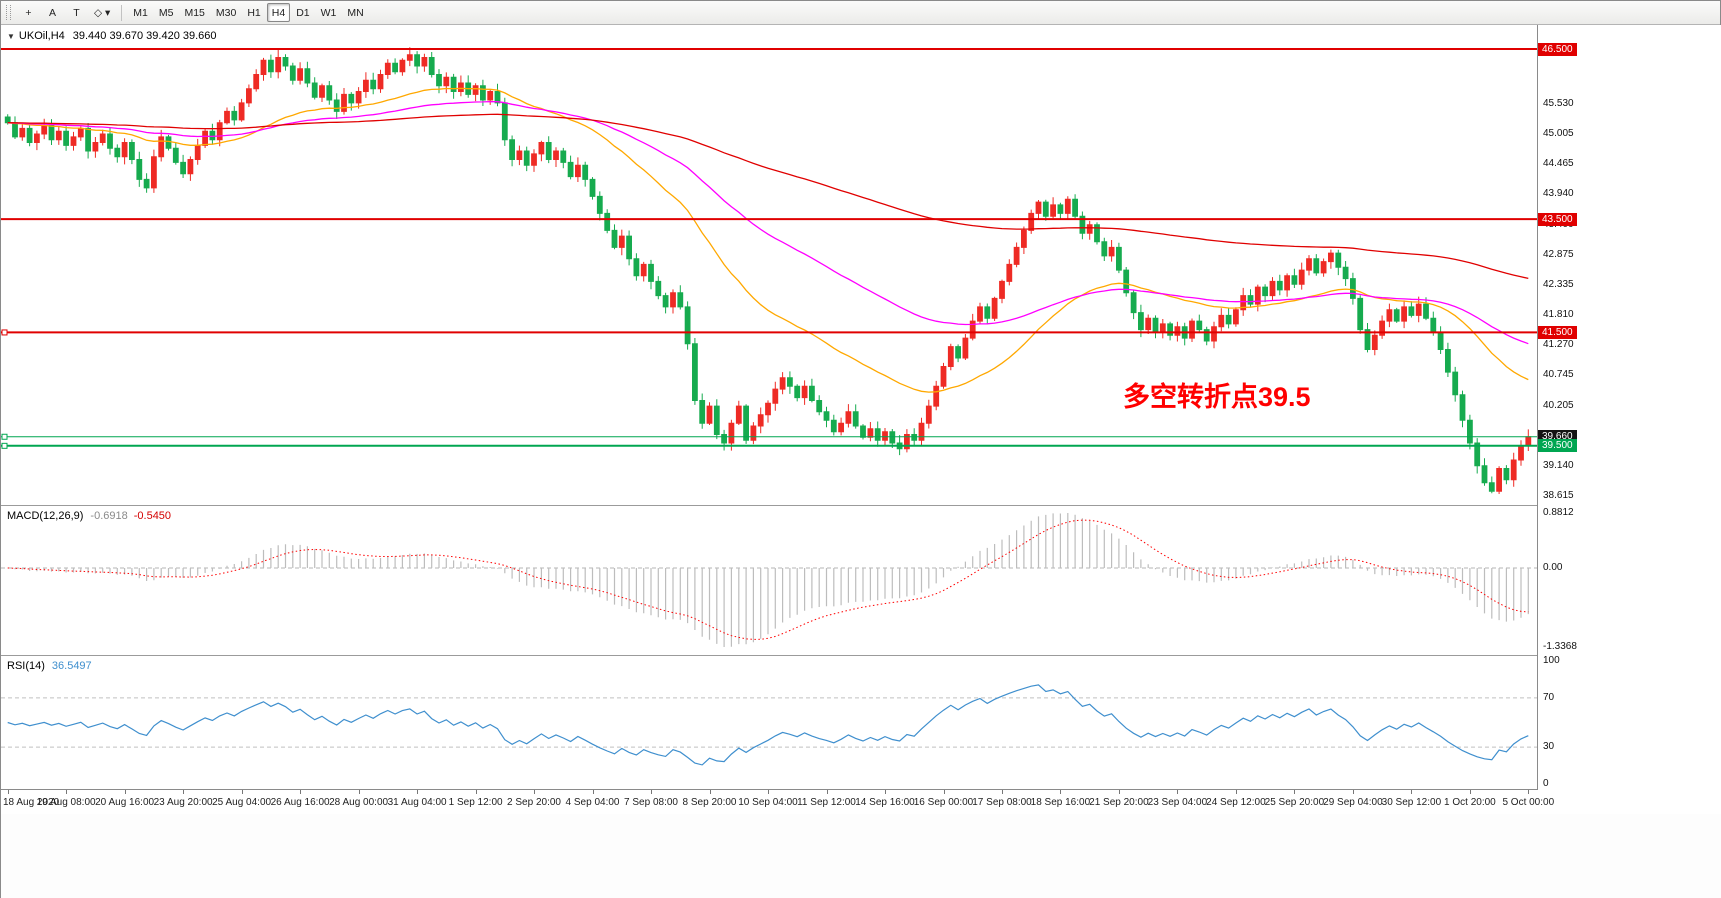  I want to click on timeframe-h1-button: H1, so click(254, 12).